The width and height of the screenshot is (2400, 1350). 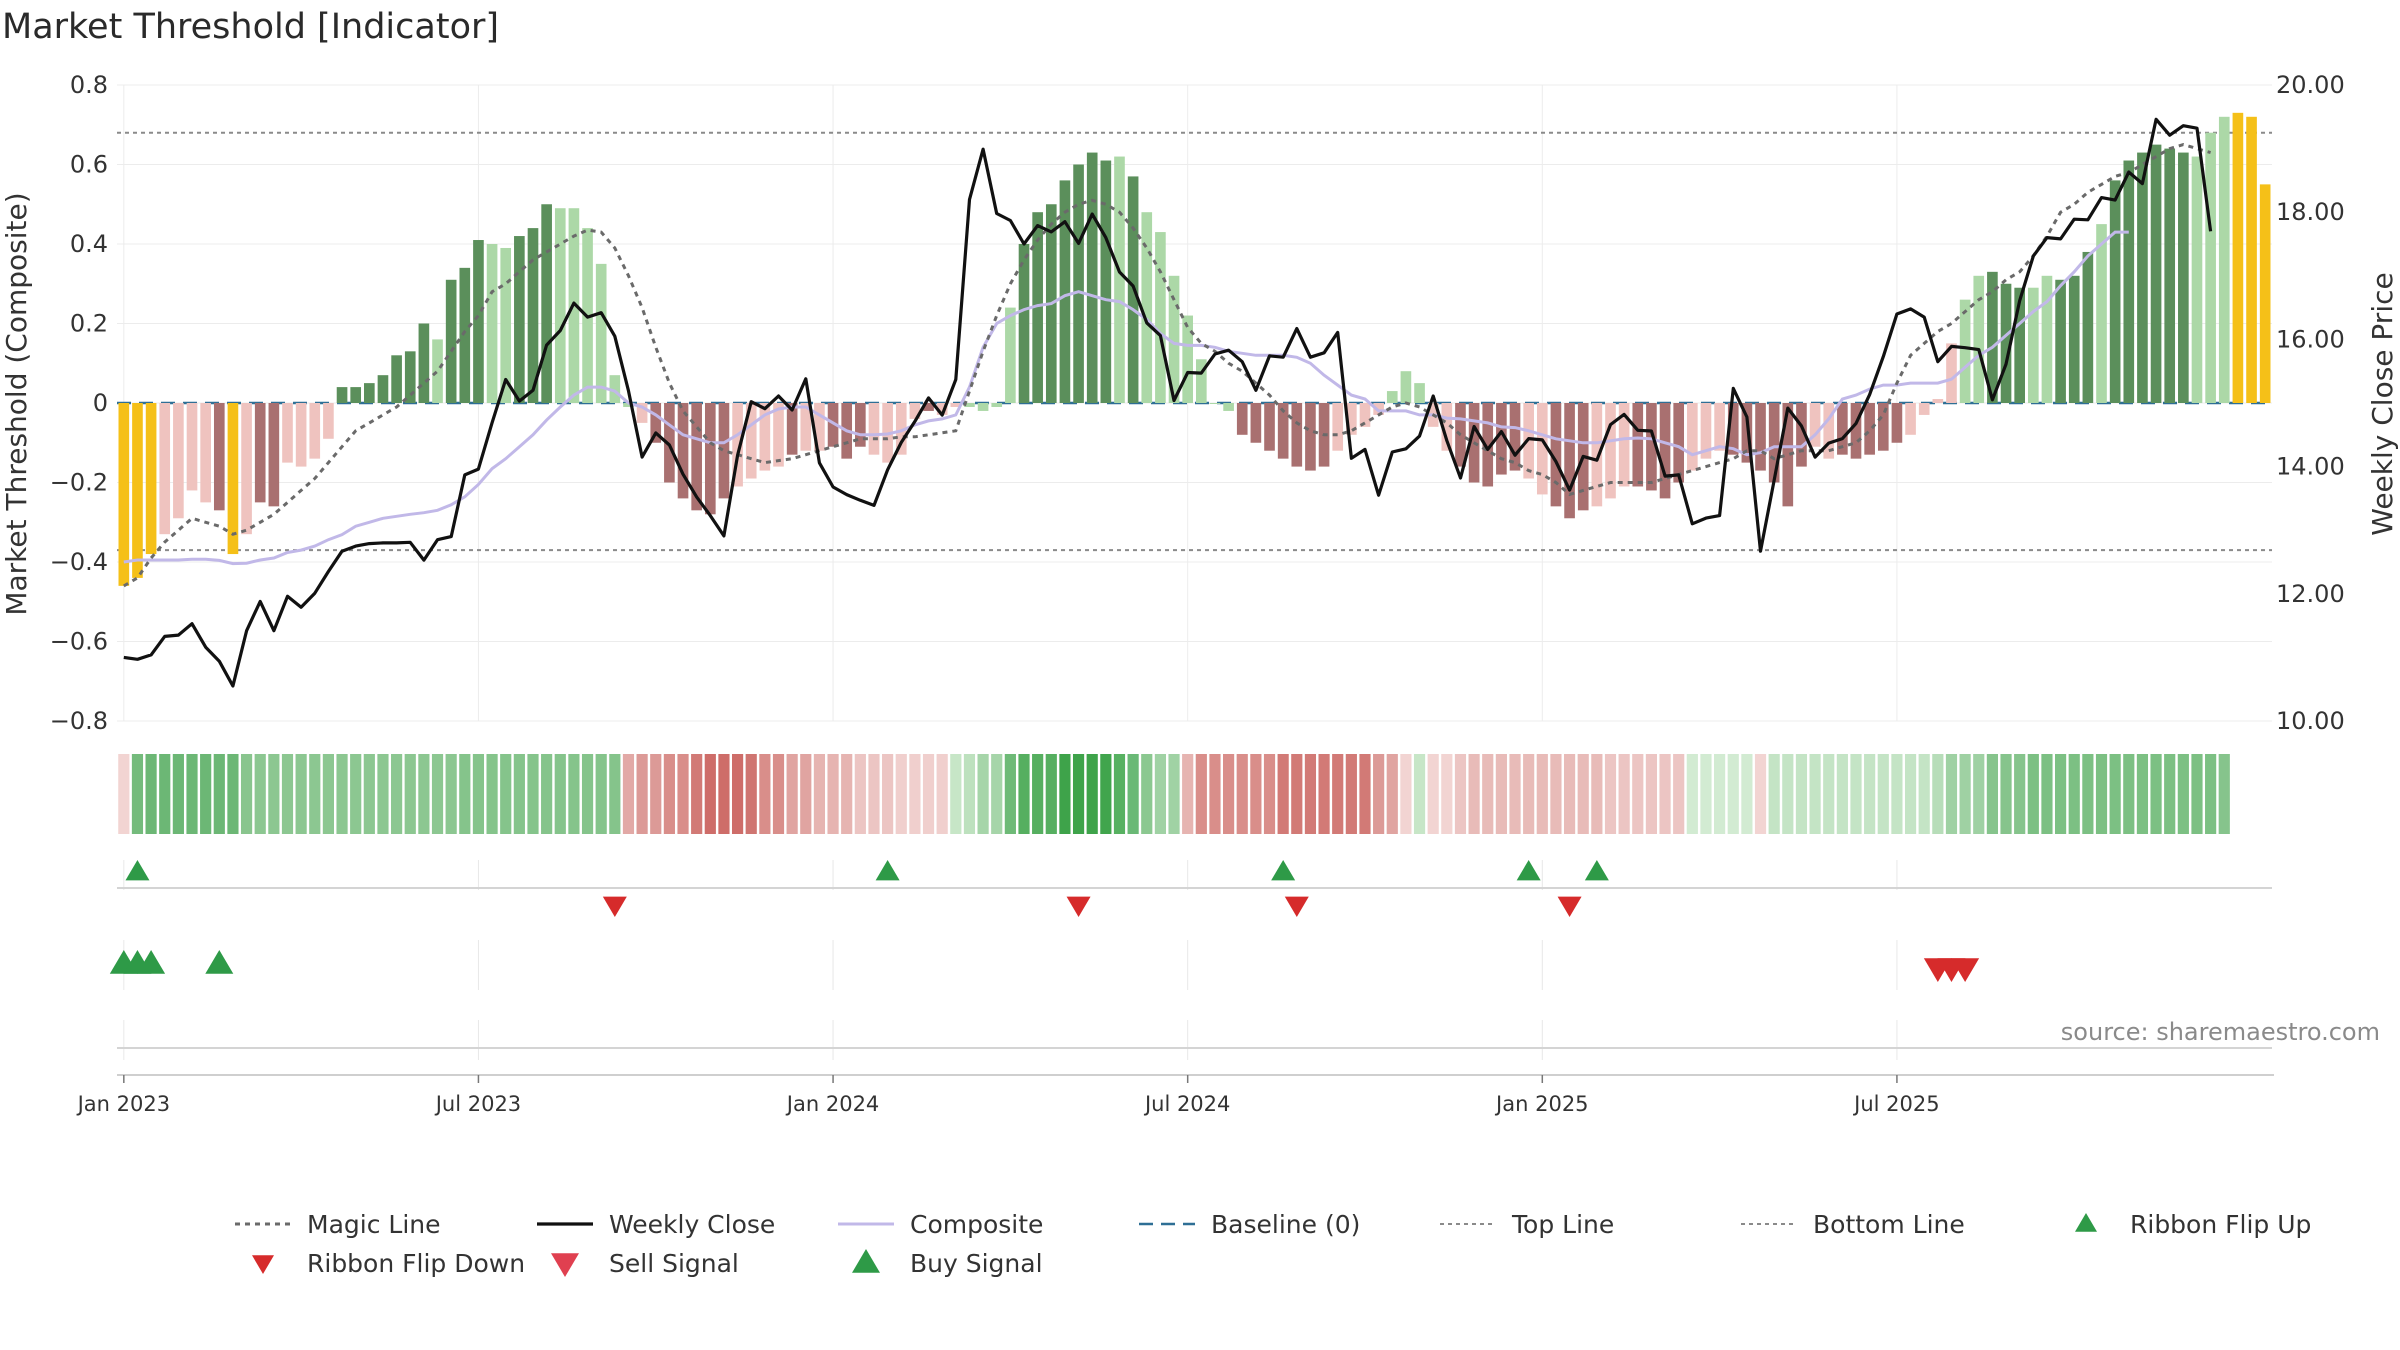 I want to click on triangle-up-icon, so click(x=2086, y=1222).